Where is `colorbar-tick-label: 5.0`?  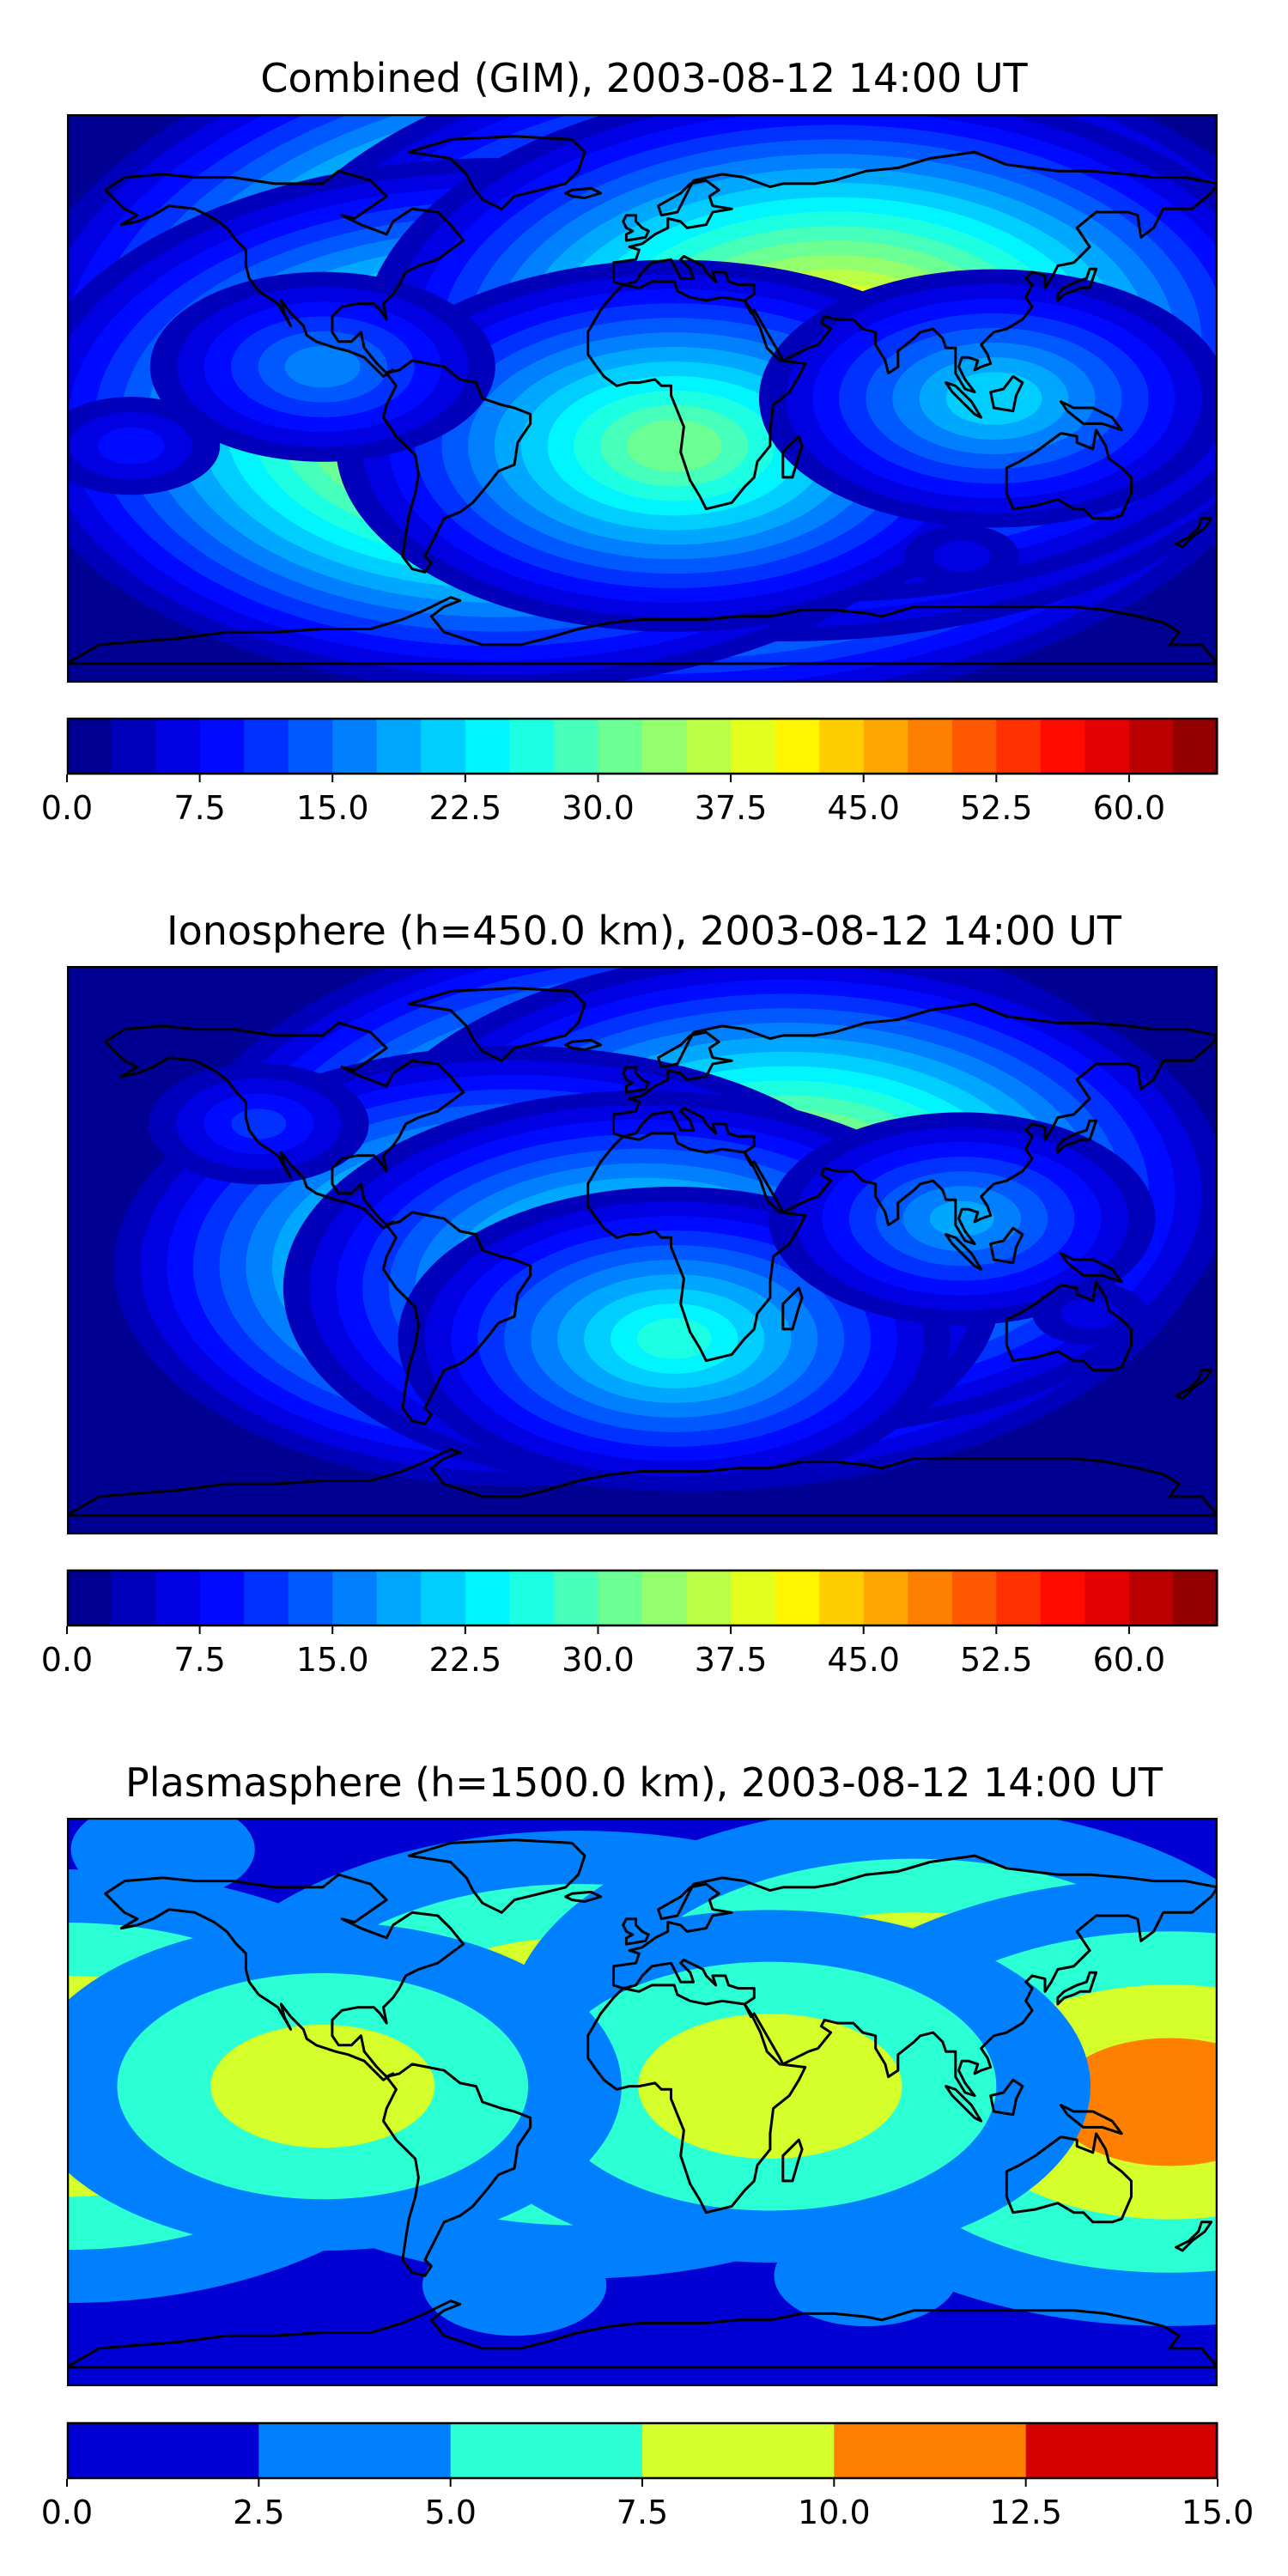
colorbar-tick-label: 5.0 is located at coordinates (450, 2513).